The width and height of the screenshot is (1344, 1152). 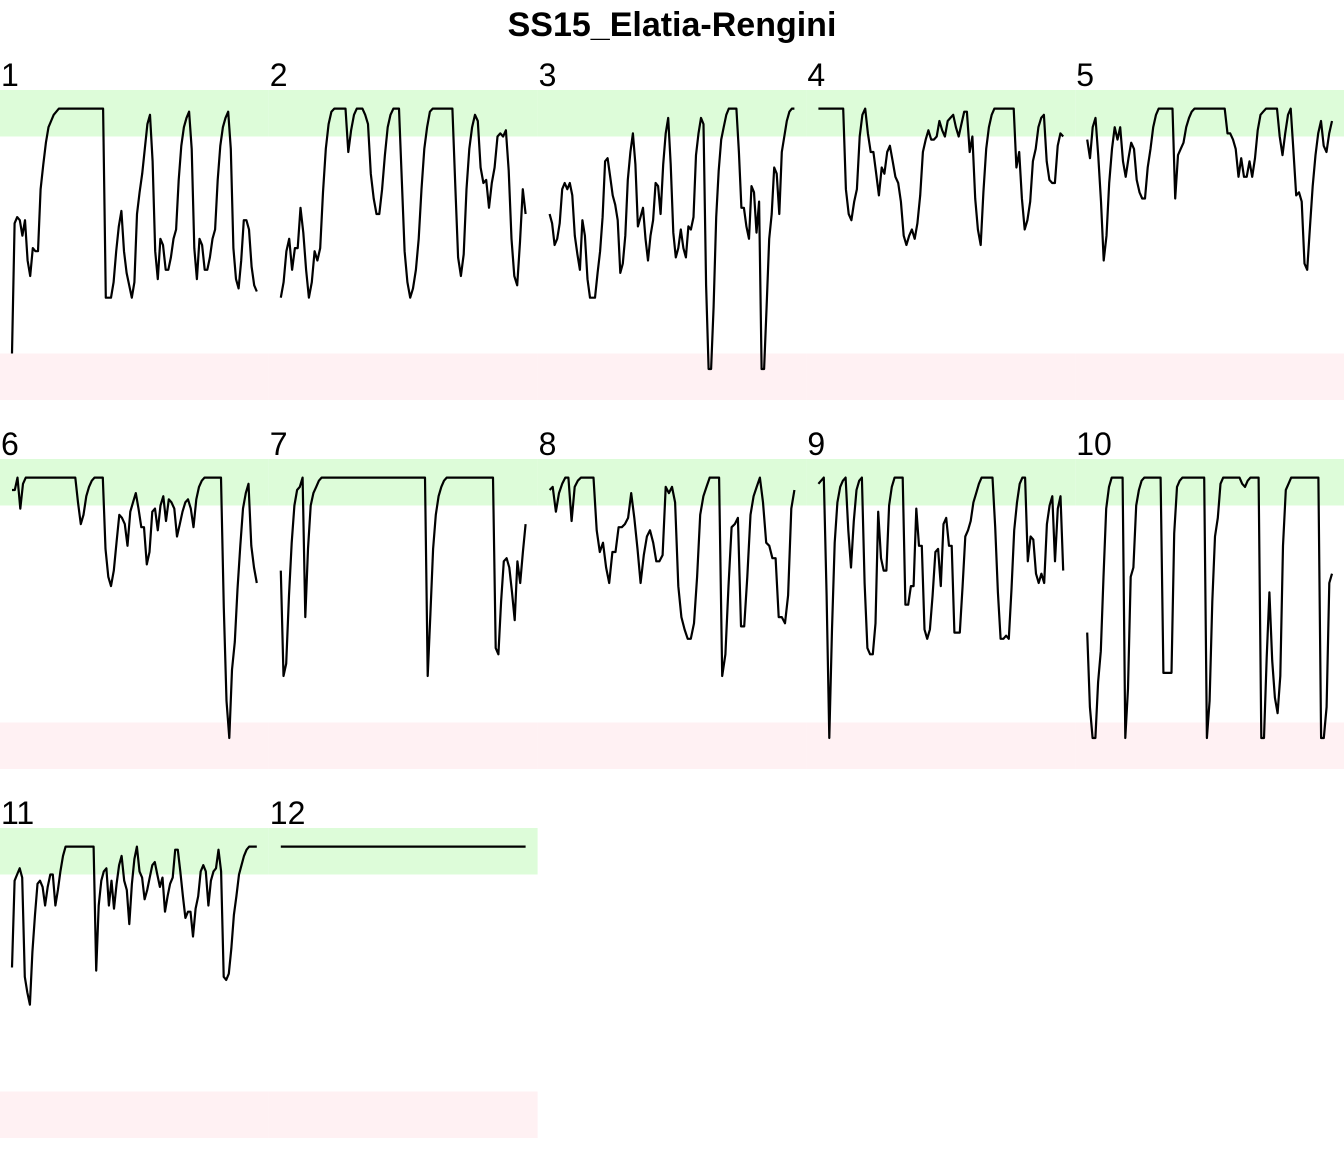 I want to click on panel-8: 8, so click(x=672, y=597).